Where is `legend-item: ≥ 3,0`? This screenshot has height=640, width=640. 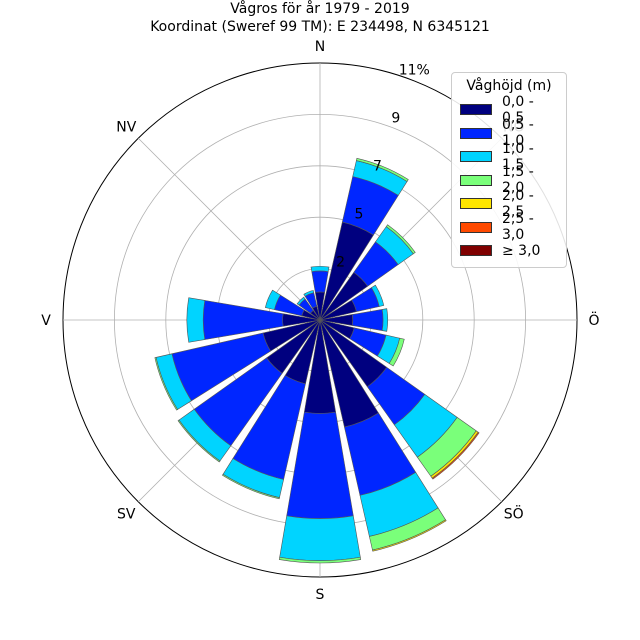 legend-item: ≥ 3,0 is located at coordinates (509, 251).